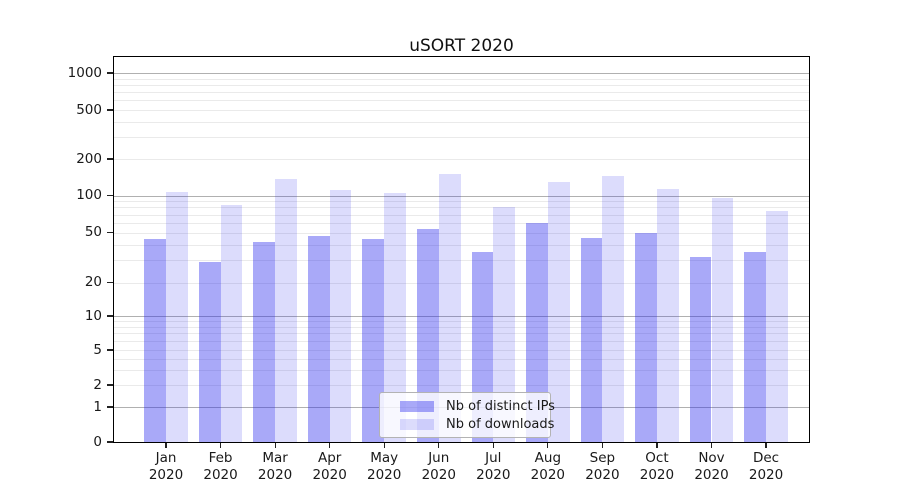  I want to click on x-tick-label-jan: Jan 2020, so click(166, 466).